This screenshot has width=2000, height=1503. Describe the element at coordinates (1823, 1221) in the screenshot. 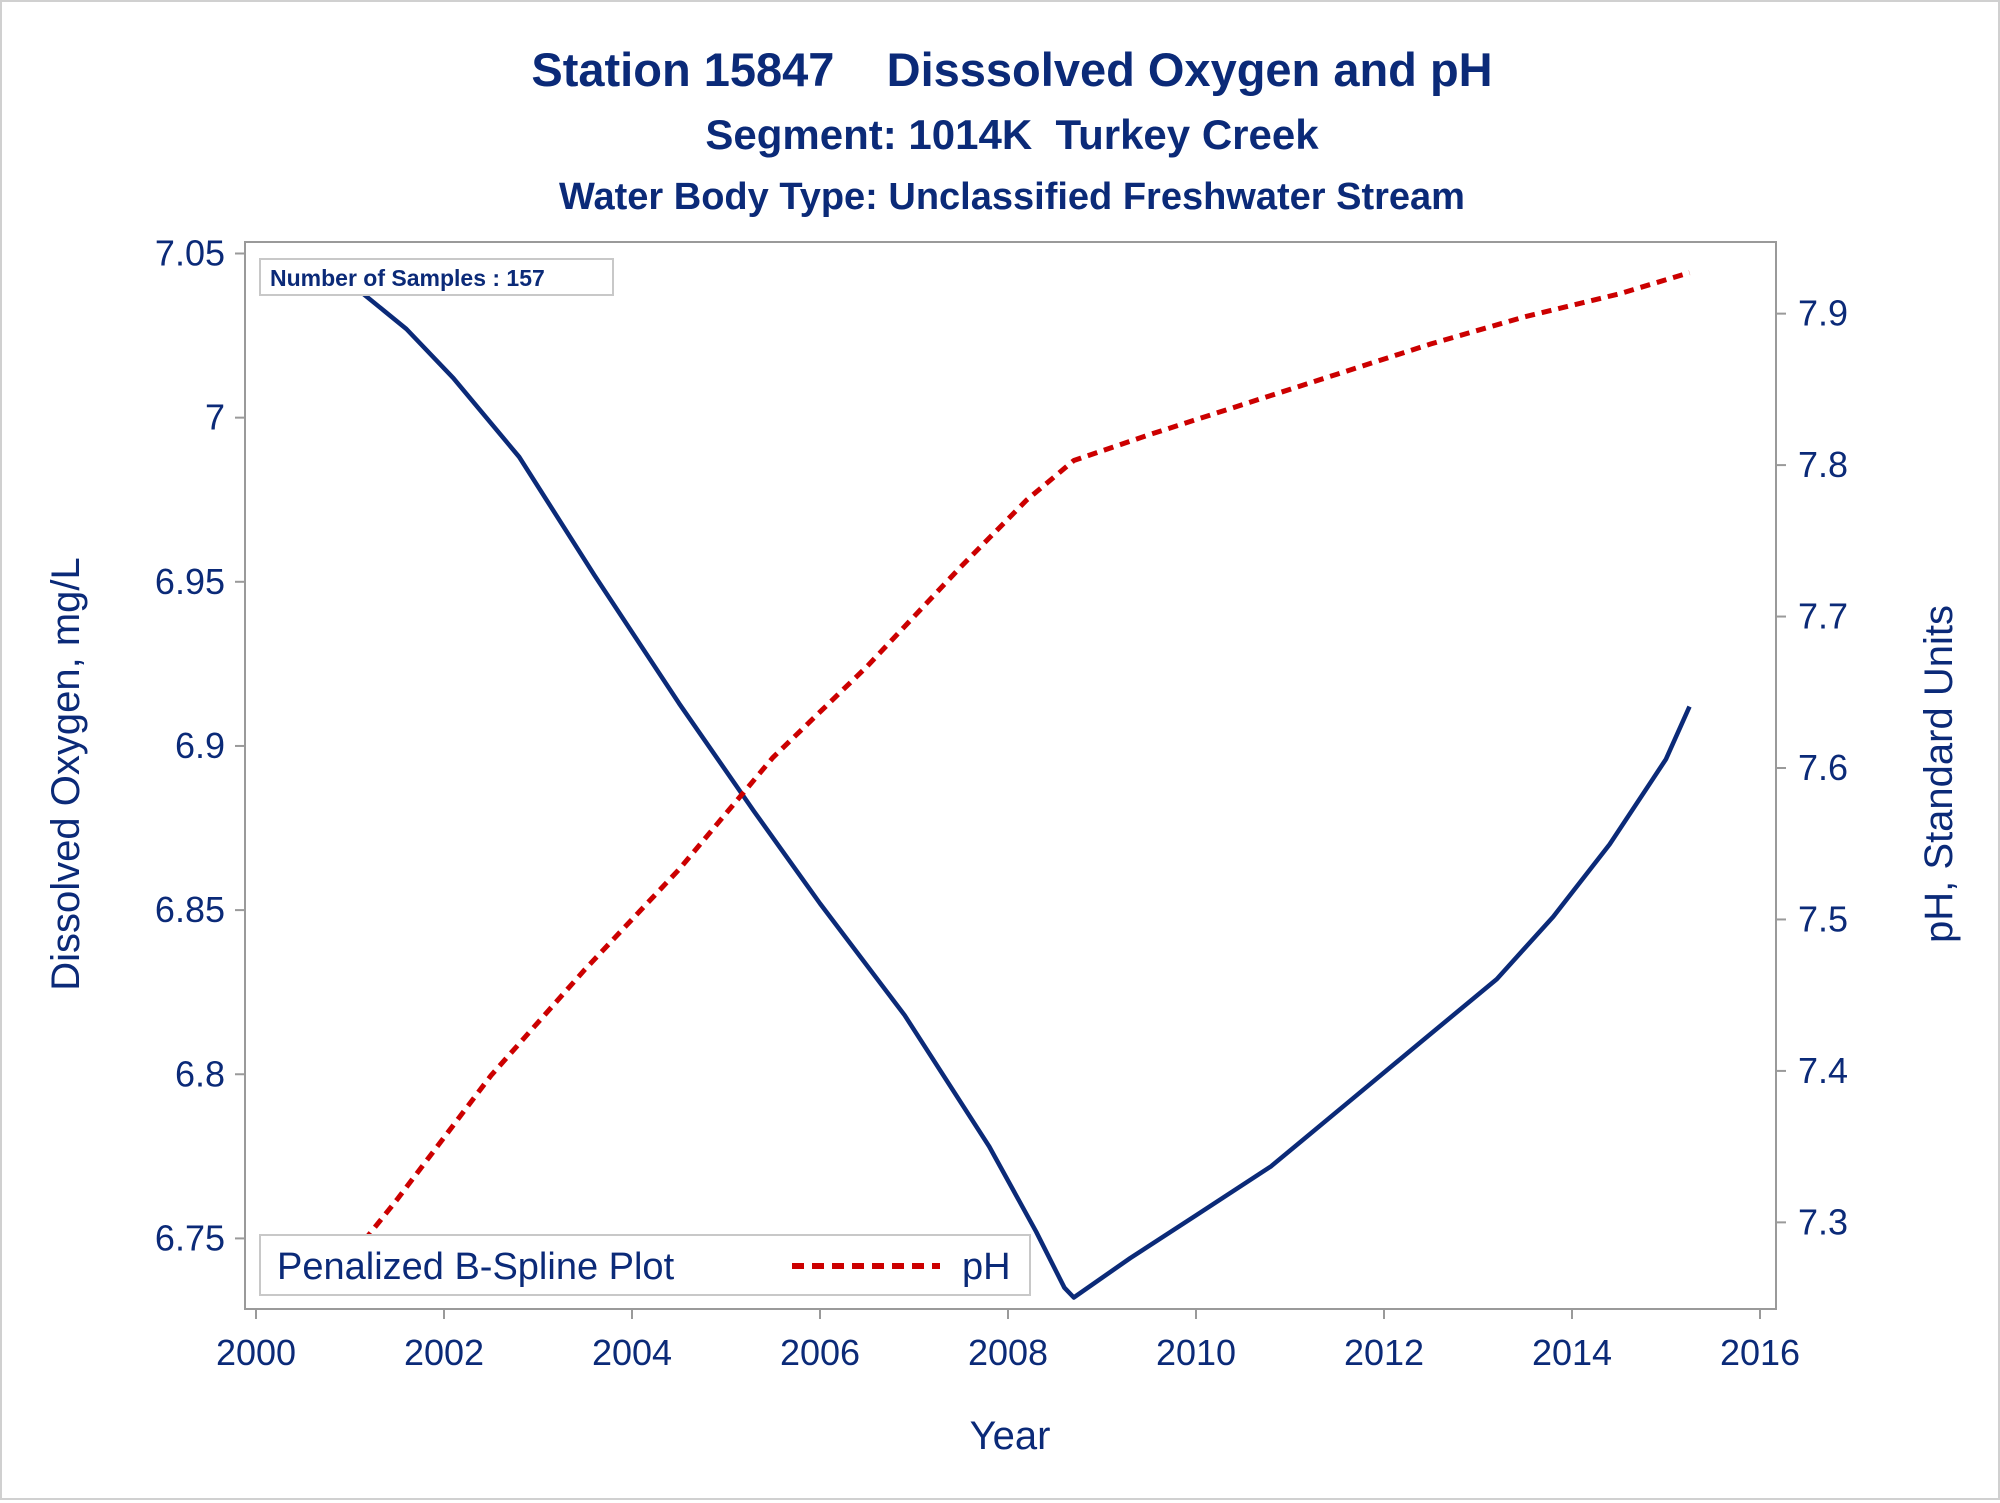

I see `y2-tick-label: 7.3` at that location.